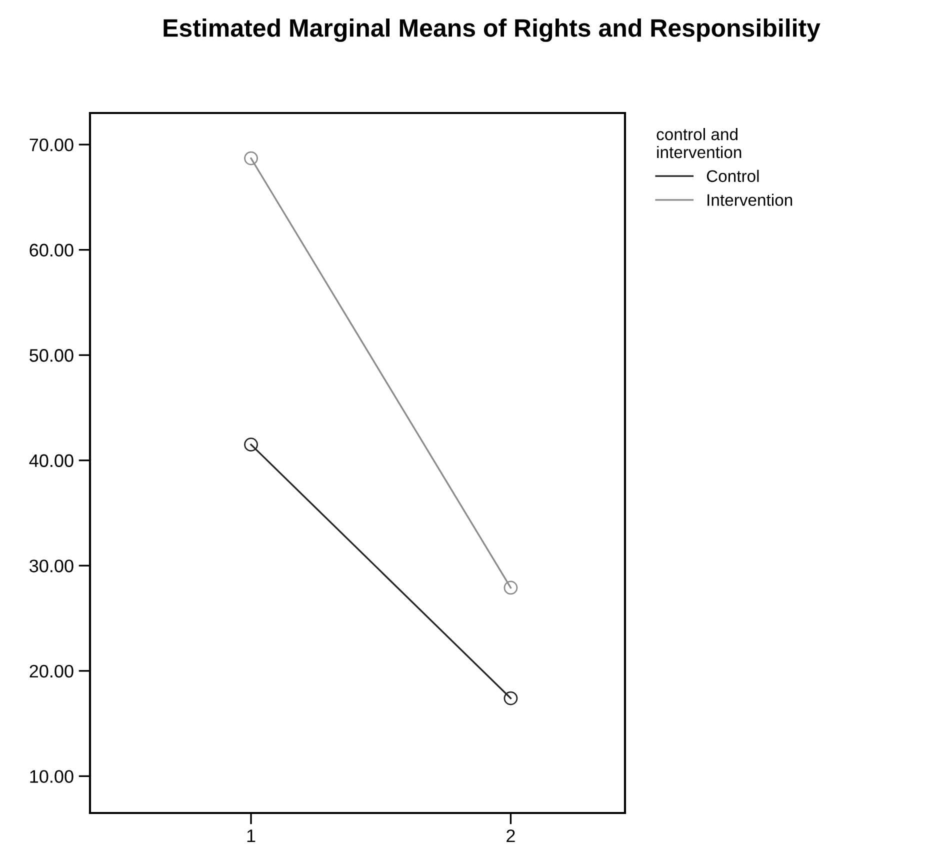 The height and width of the screenshot is (857, 937). Describe the element at coordinates (52, 776) in the screenshot. I see `y-tick-label: 10.00` at that location.